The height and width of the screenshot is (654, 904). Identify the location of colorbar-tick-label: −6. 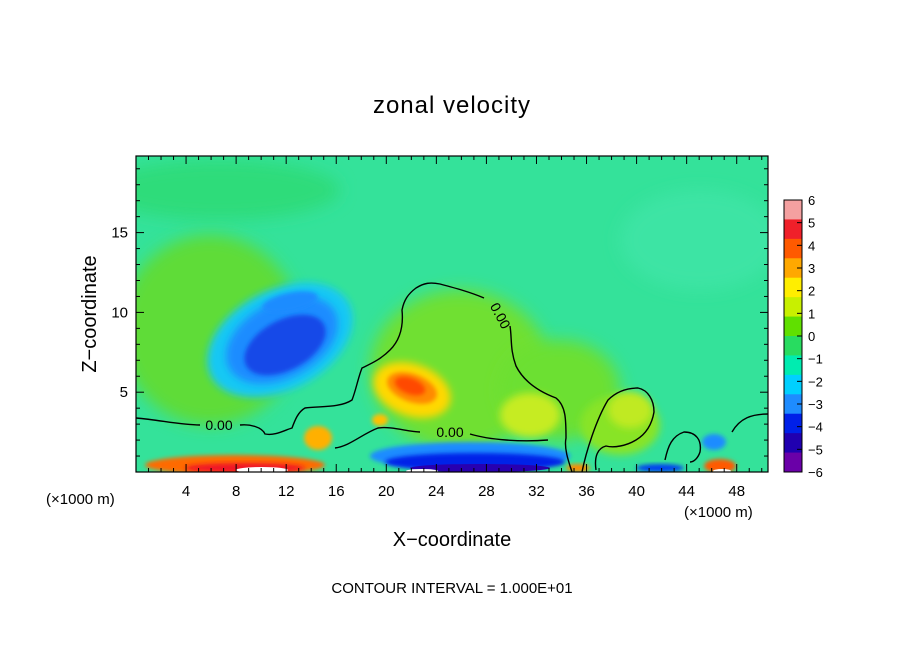
(815, 472).